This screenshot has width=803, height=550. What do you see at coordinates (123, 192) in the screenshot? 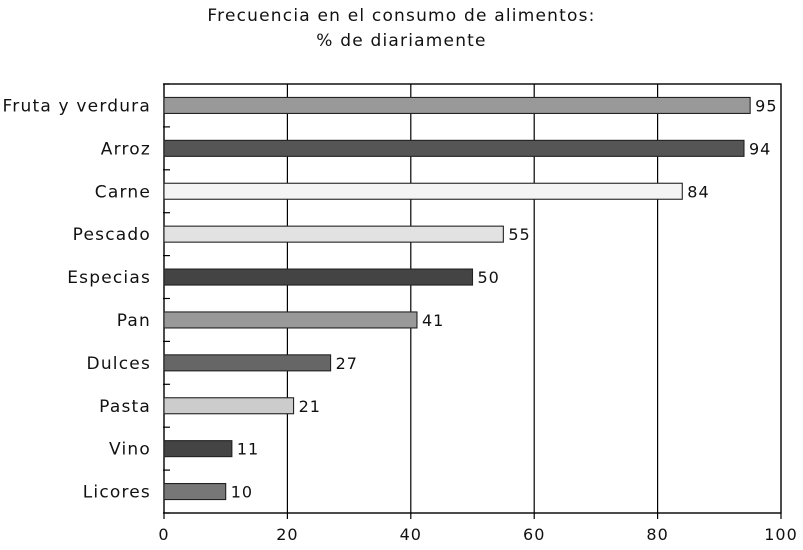
I see `category-label: Carne` at bounding box center [123, 192].